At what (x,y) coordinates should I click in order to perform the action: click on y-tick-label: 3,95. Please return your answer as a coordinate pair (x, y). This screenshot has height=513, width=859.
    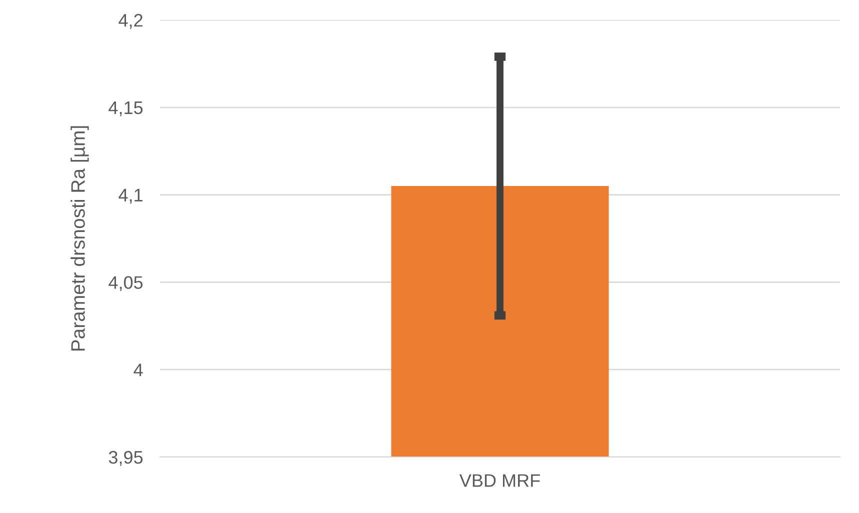
    Looking at the image, I should click on (125, 458).